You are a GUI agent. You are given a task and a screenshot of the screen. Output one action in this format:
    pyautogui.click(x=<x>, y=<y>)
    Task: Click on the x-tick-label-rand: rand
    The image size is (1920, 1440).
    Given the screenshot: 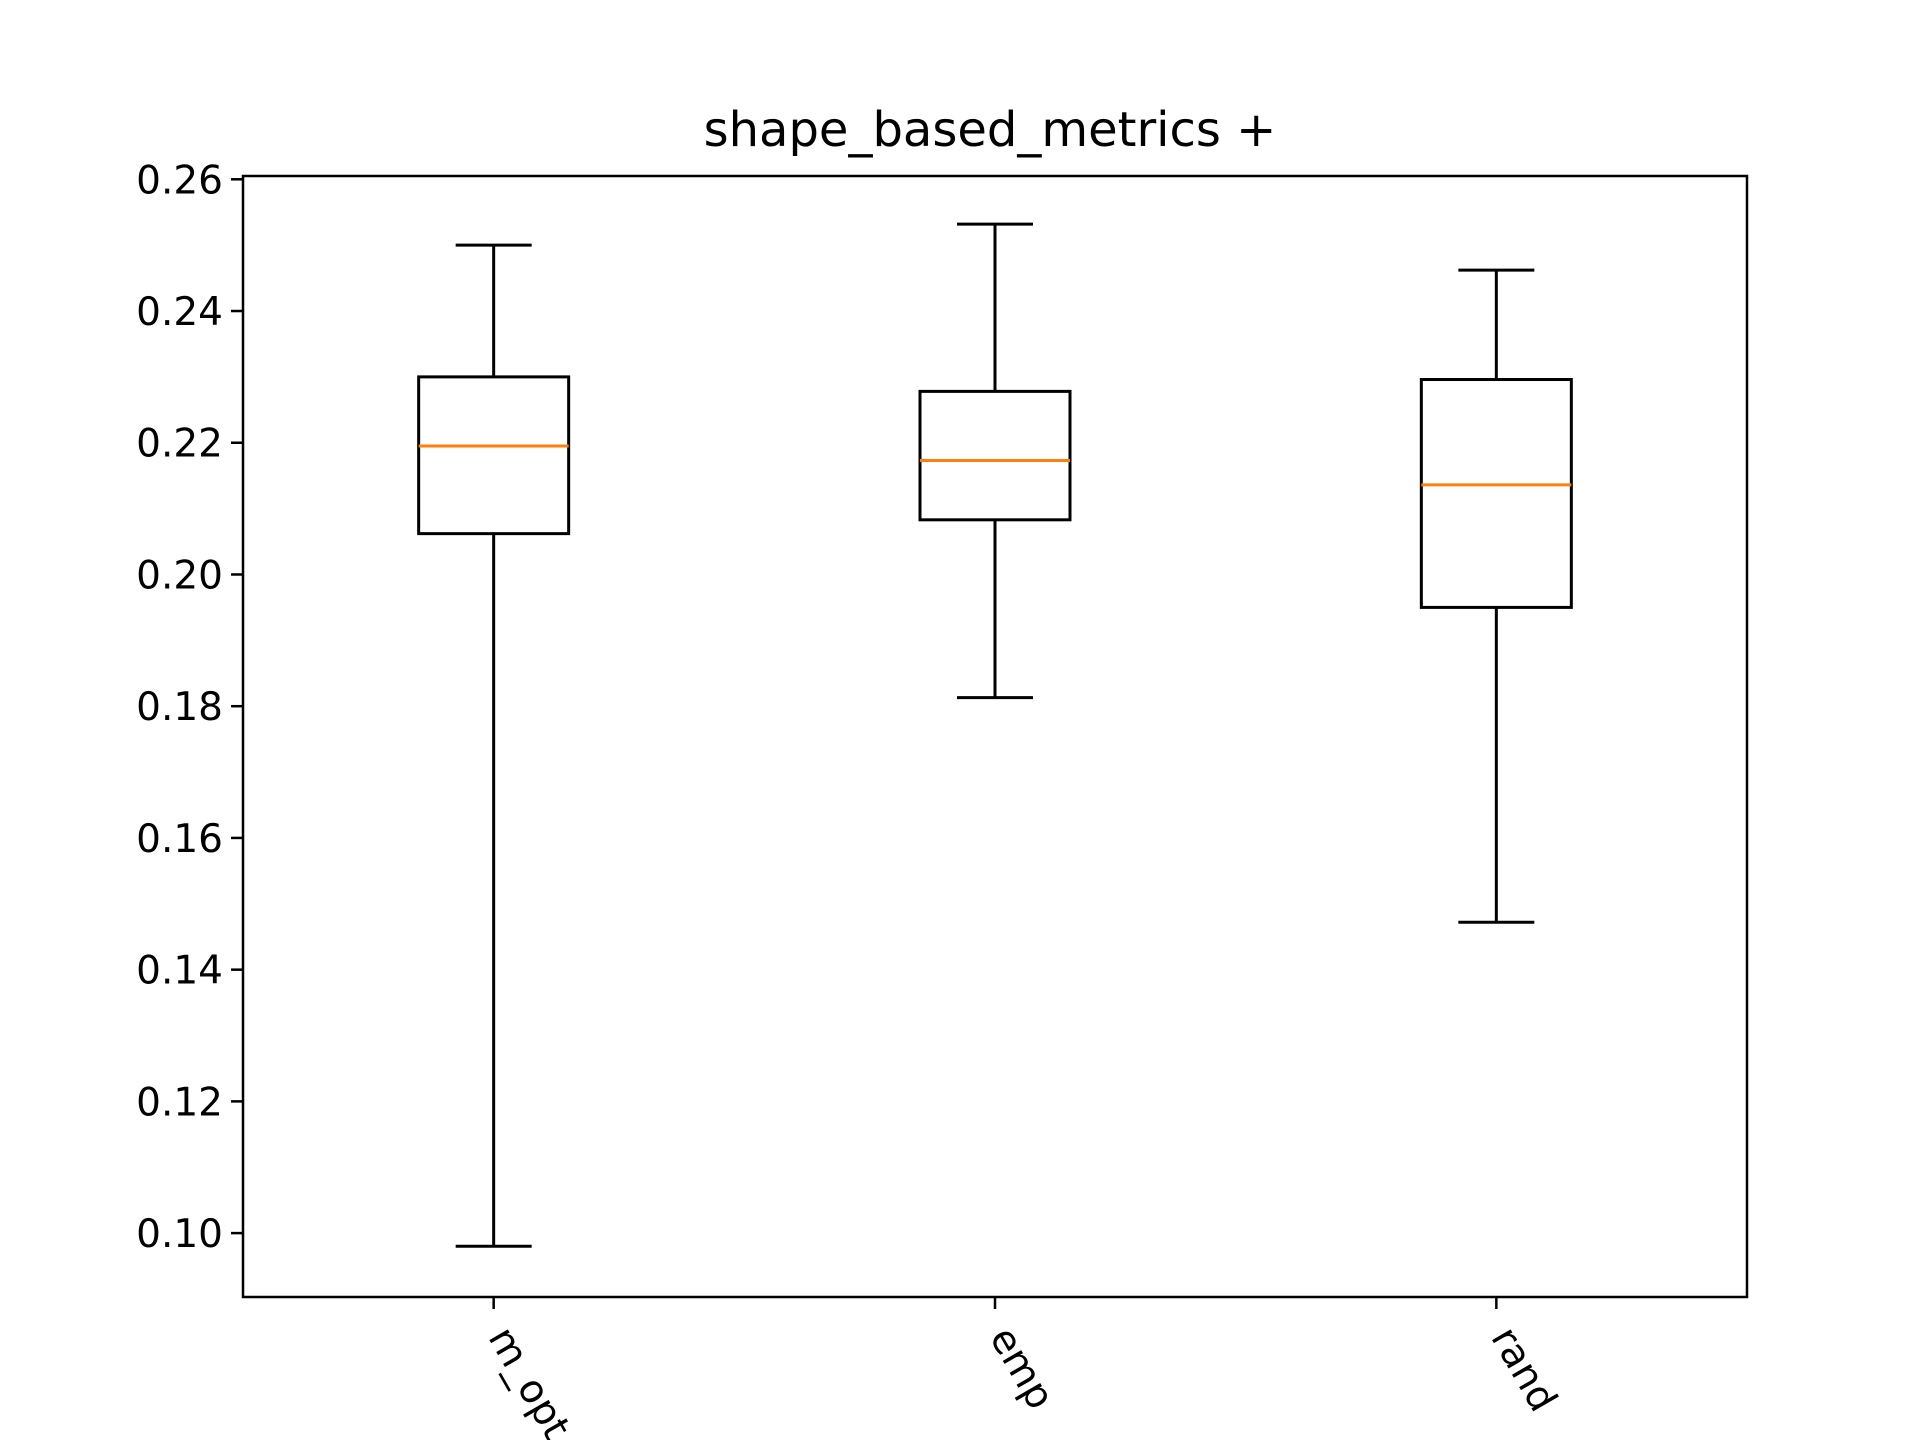 What is the action you would take?
    pyautogui.click(x=1524, y=1370)
    